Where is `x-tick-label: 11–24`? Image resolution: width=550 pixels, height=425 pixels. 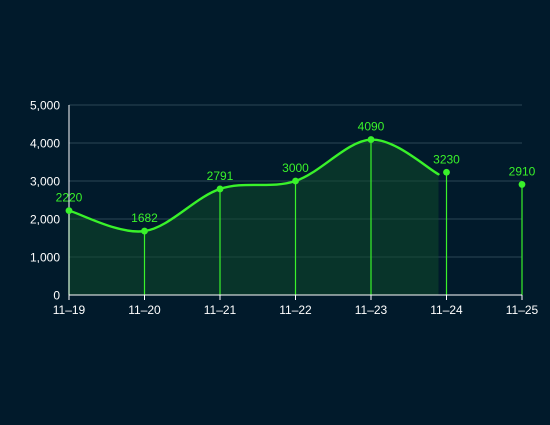
x-tick-label: 11–24 is located at coordinates (446, 310).